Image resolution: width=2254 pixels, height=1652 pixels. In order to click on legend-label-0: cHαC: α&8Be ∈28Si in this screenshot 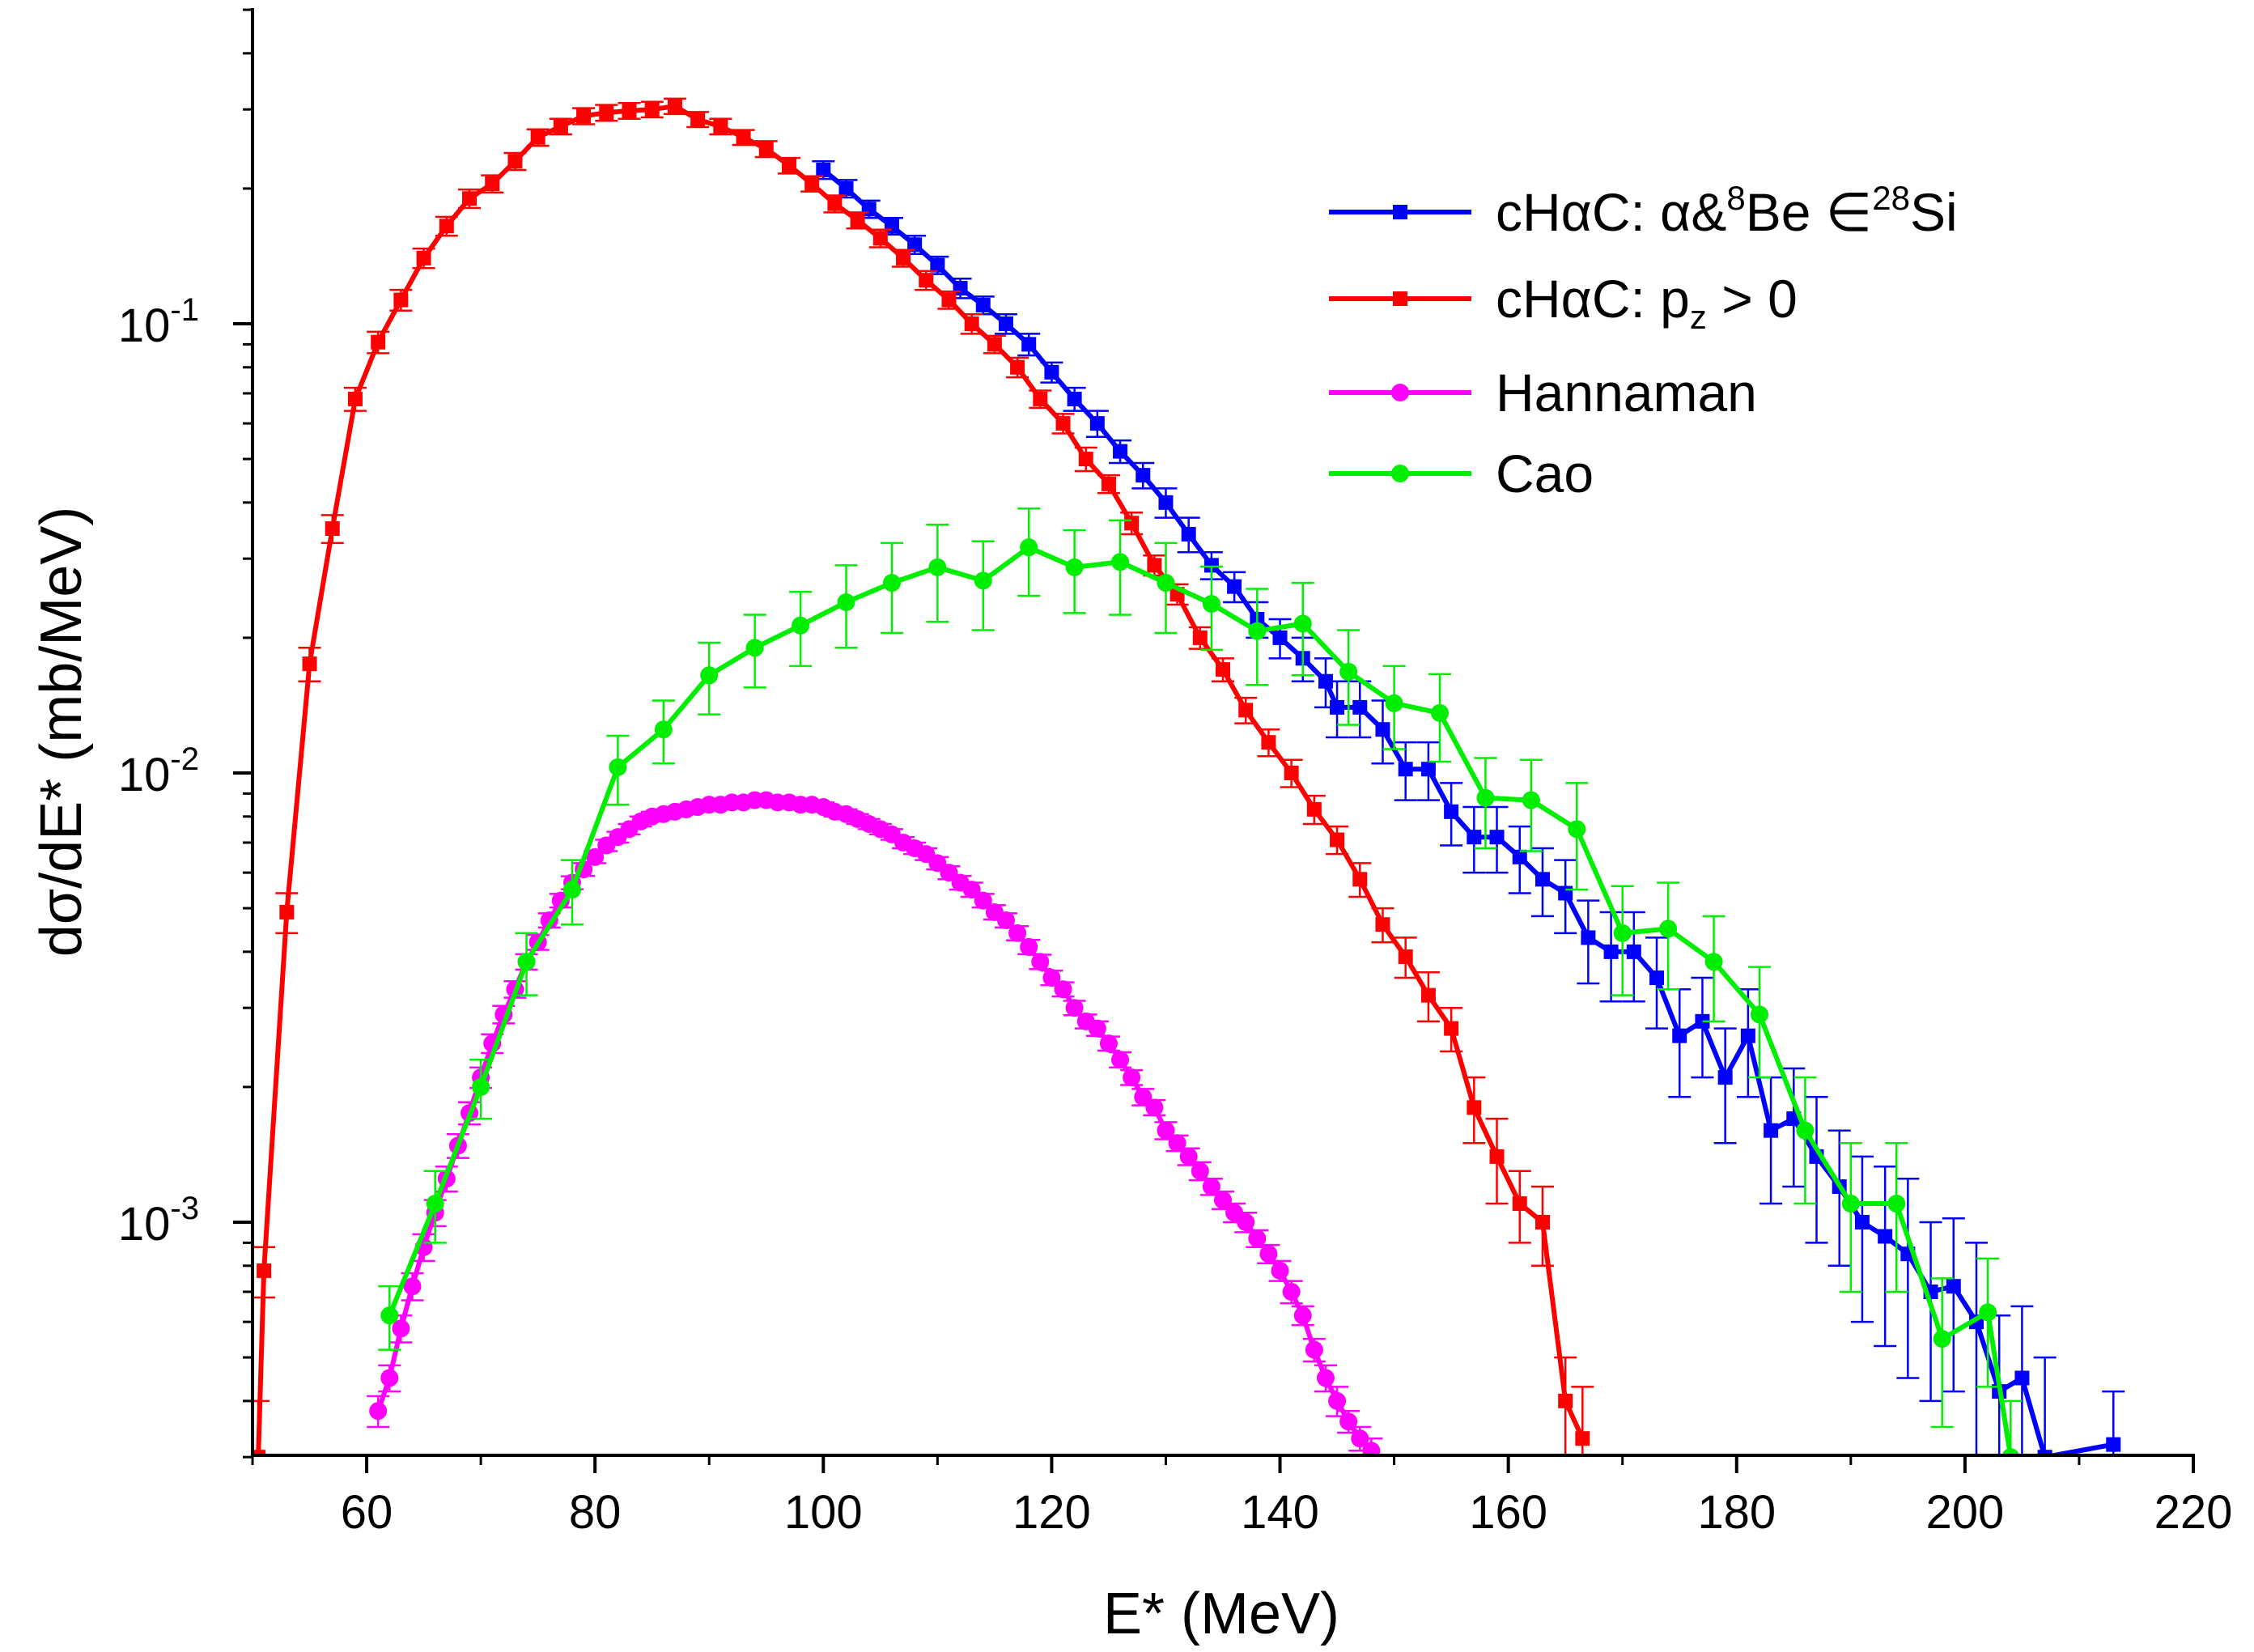, I will do `click(1727, 211)`.